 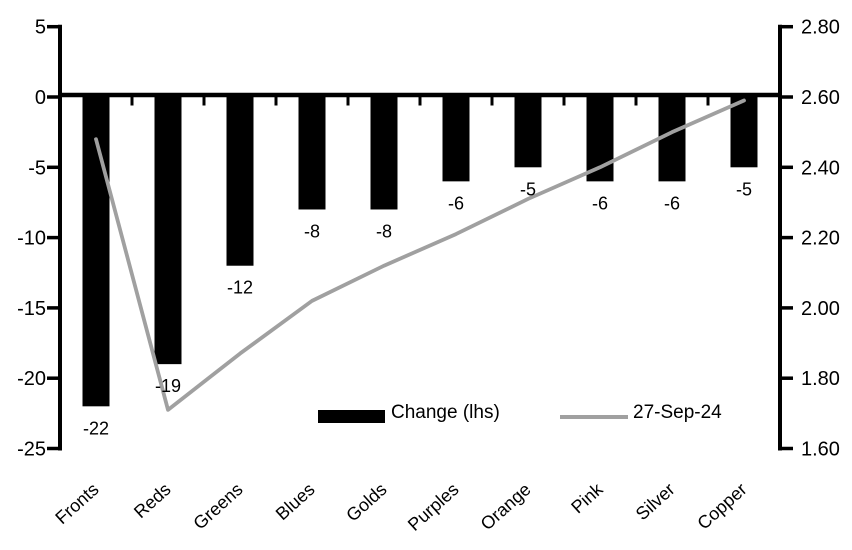 What do you see at coordinates (721, 506) in the screenshot?
I see `category-label-copper: Copper` at bounding box center [721, 506].